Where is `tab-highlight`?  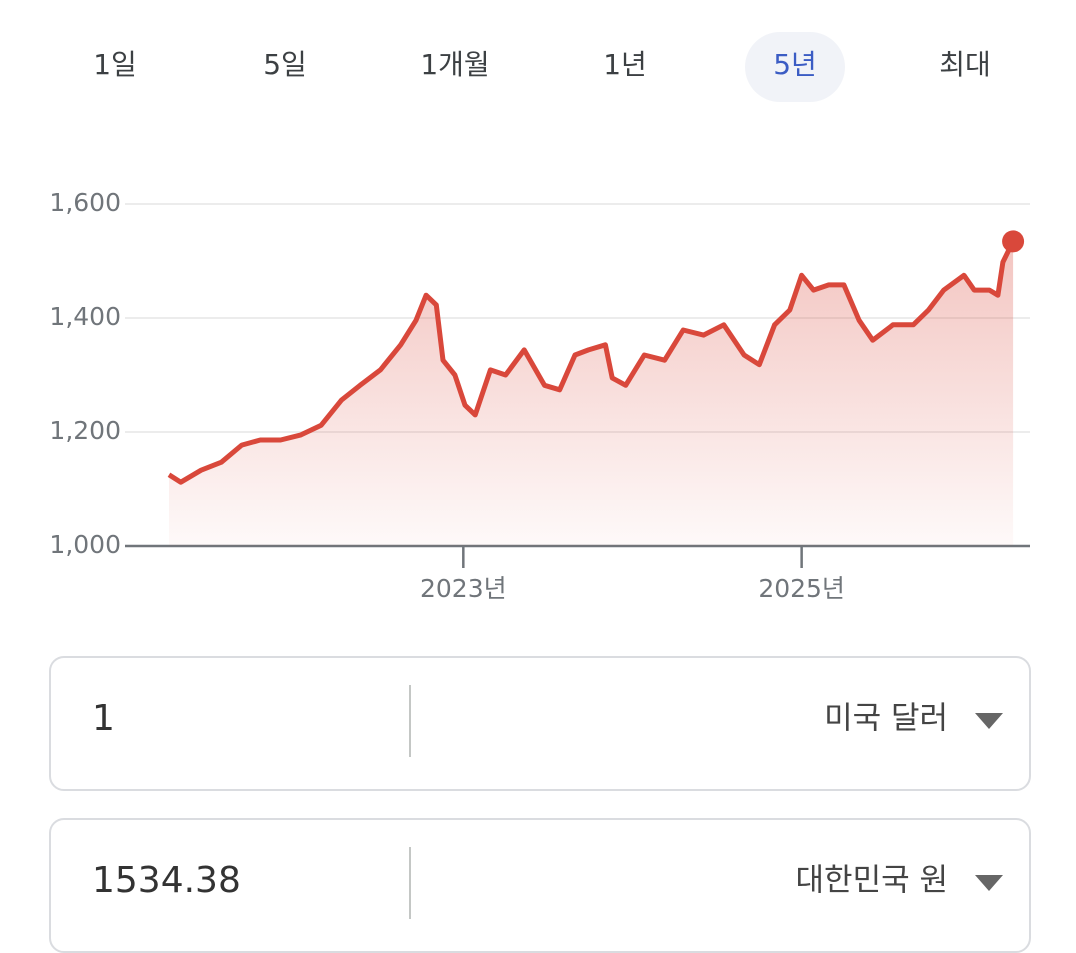 tab-highlight is located at coordinates (795, 67).